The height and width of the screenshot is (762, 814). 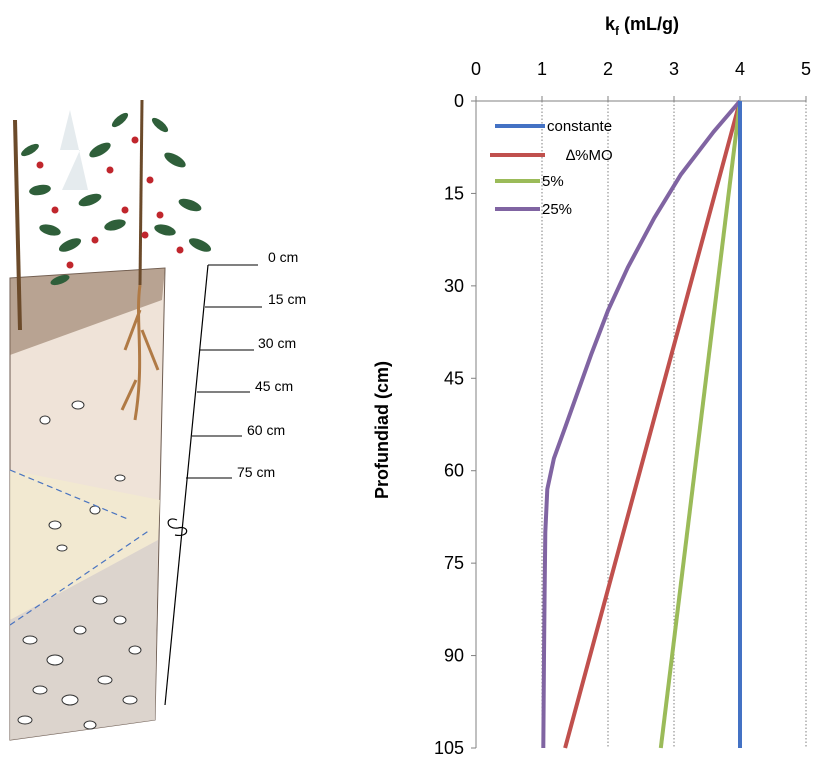 What do you see at coordinates (277, 343) in the screenshot?
I see `depth-label: 30 cm` at bounding box center [277, 343].